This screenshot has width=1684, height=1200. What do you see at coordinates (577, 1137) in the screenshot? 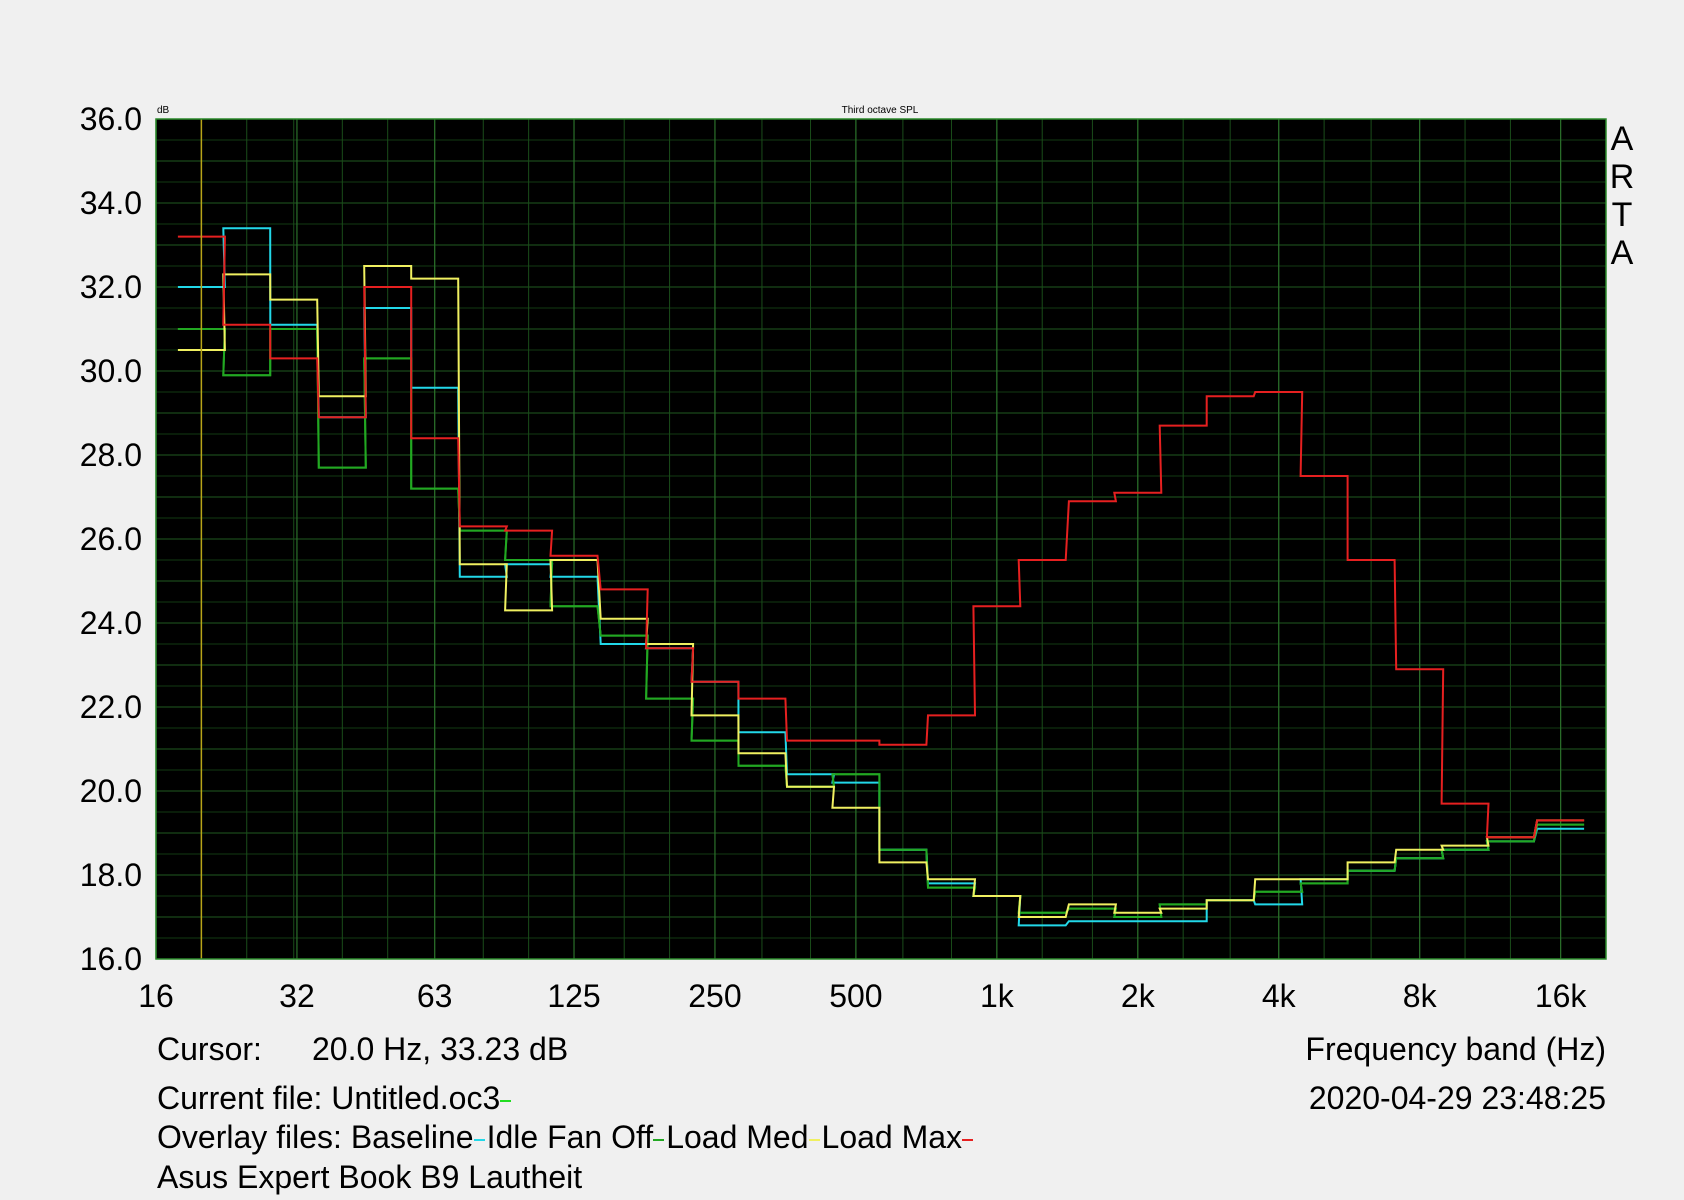
I see `overlay-item-idle-fan-off: Idle Fan Off` at bounding box center [577, 1137].